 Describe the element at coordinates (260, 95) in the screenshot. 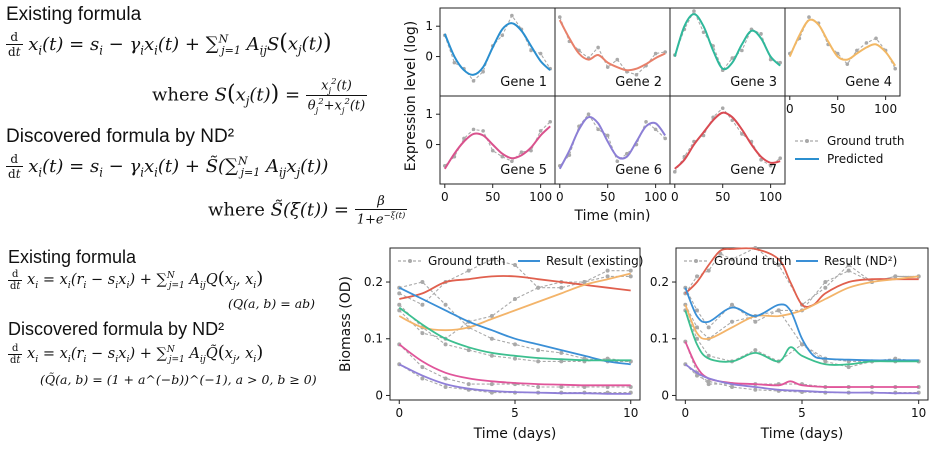

I see `existing-formula-where-top: where S(xj(t)) = xj2(t) θj2+xj2(t)` at that location.